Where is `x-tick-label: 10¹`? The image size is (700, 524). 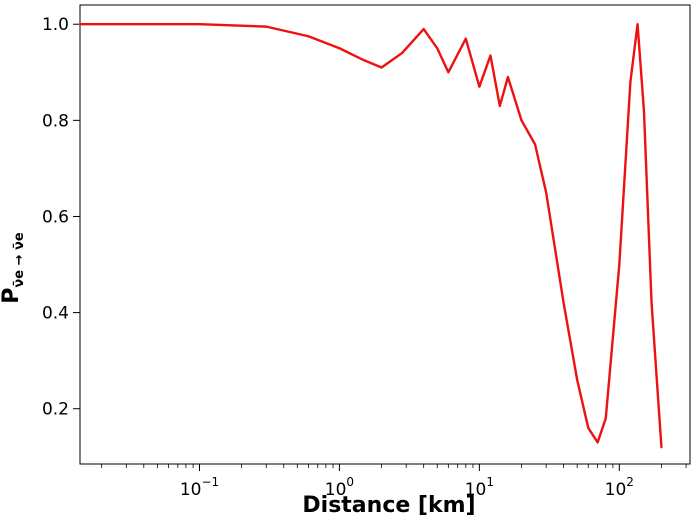 x-tick-label: 10¹ is located at coordinates (479, 487).